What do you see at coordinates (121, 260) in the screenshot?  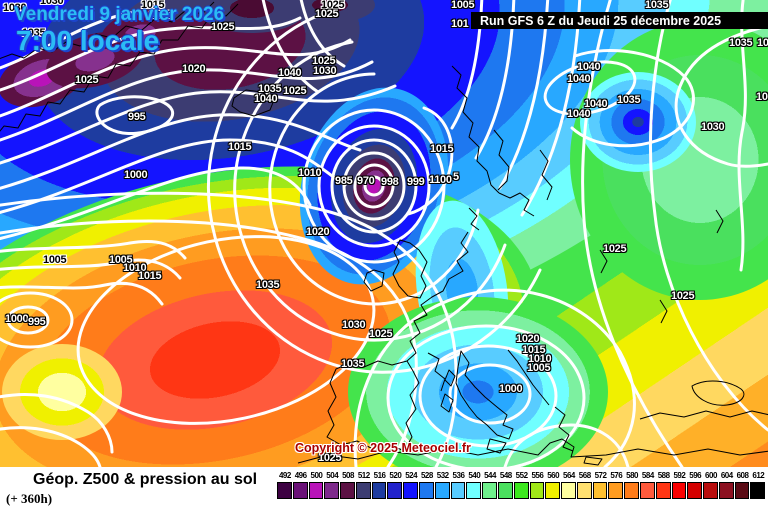 I see `pressure-label: 1005` at bounding box center [121, 260].